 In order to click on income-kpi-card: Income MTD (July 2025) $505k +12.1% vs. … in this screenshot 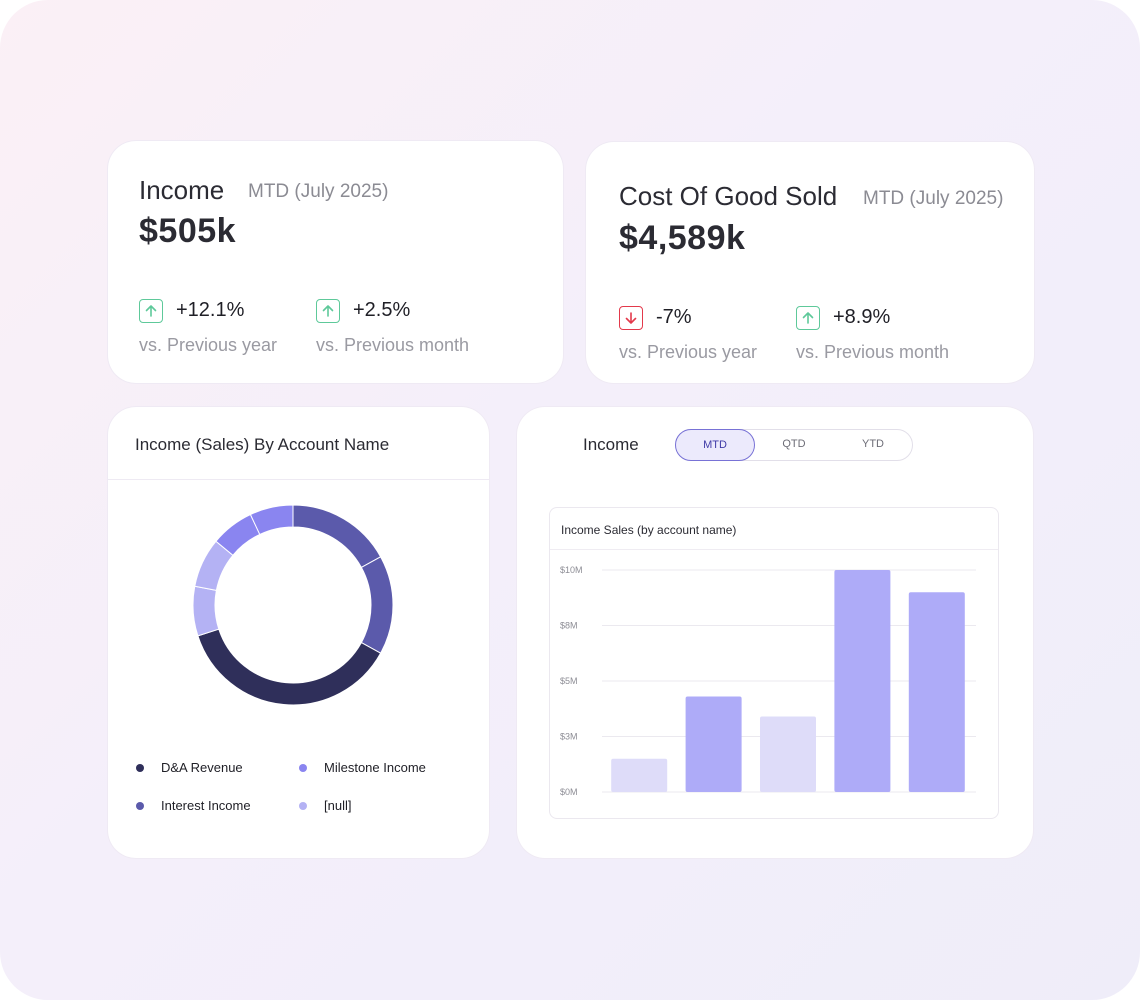, I will do `click(335, 262)`.